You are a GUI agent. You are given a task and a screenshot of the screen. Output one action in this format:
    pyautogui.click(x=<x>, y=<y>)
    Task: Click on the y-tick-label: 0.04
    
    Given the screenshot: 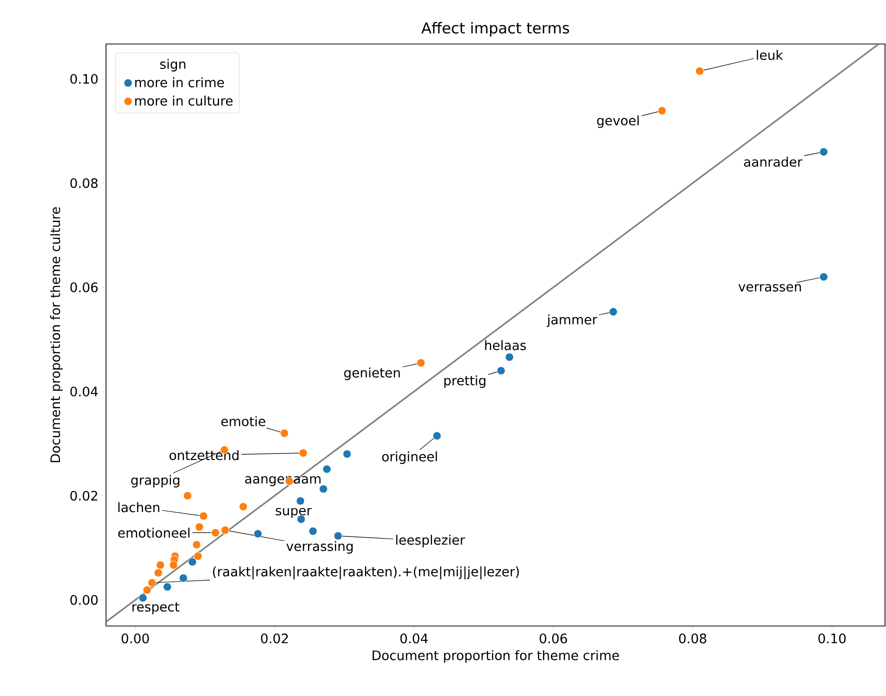 What is the action you would take?
    pyautogui.click(x=84, y=391)
    